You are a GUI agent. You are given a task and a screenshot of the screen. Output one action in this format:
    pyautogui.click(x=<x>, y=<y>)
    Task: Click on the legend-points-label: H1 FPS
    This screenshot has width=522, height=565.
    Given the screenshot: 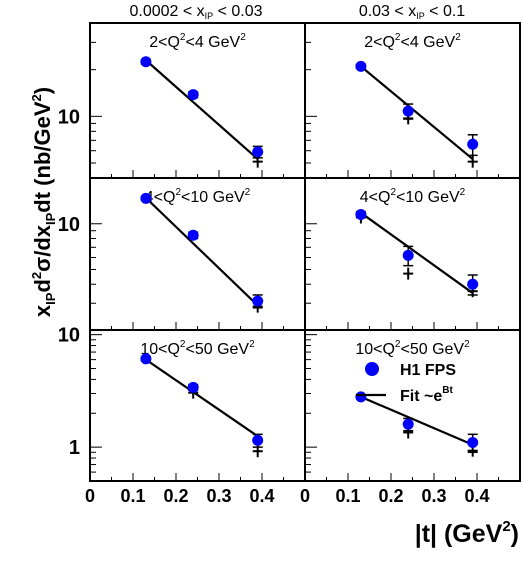 What is the action you would take?
    pyautogui.click(x=428, y=370)
    